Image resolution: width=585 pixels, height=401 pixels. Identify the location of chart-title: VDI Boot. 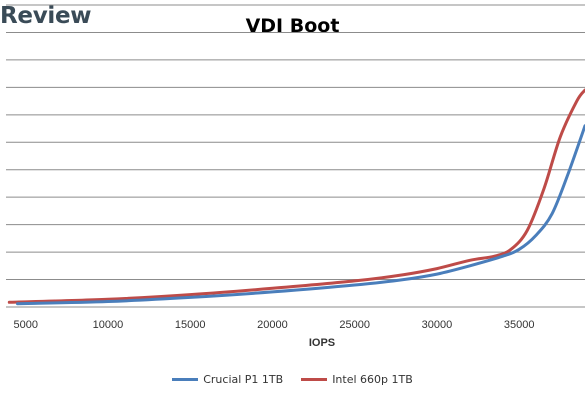
(292, 26).